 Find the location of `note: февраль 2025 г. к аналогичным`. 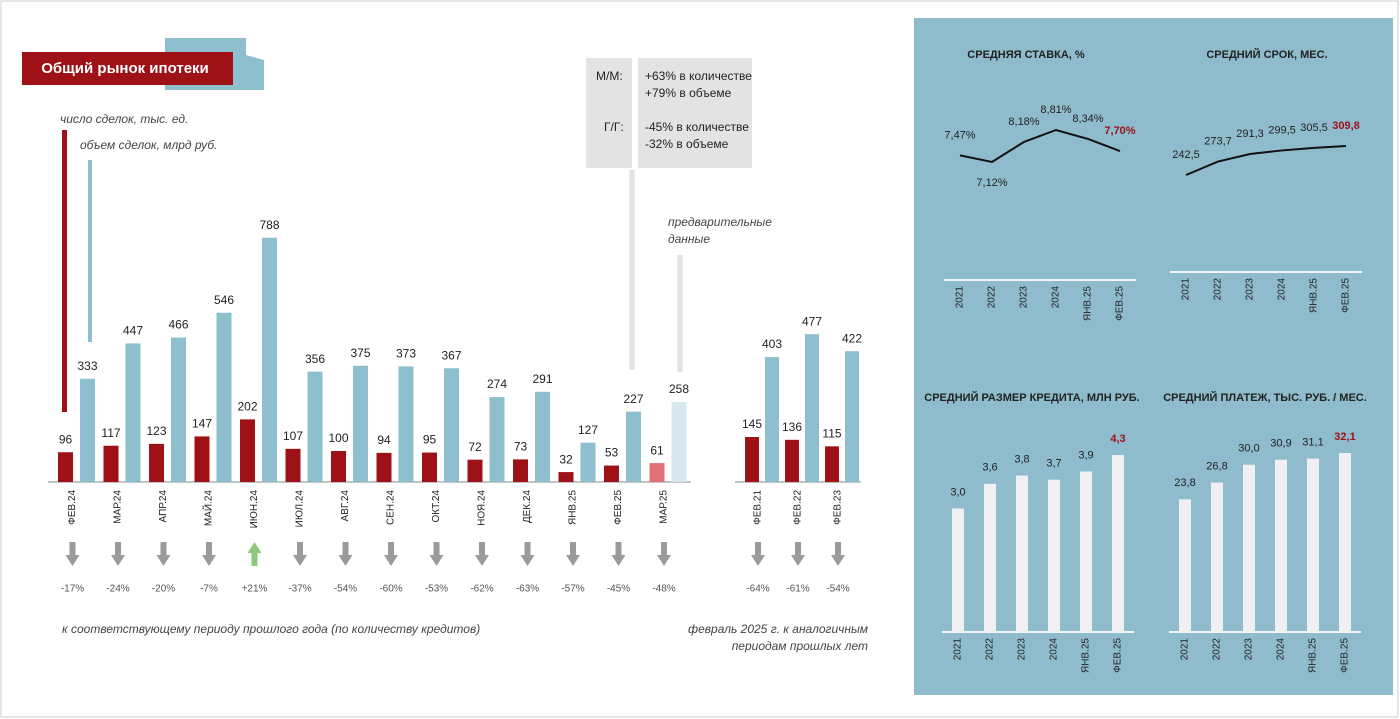

note: февраль 2025 г. к аналогичным is located at coordinates (778, 629).